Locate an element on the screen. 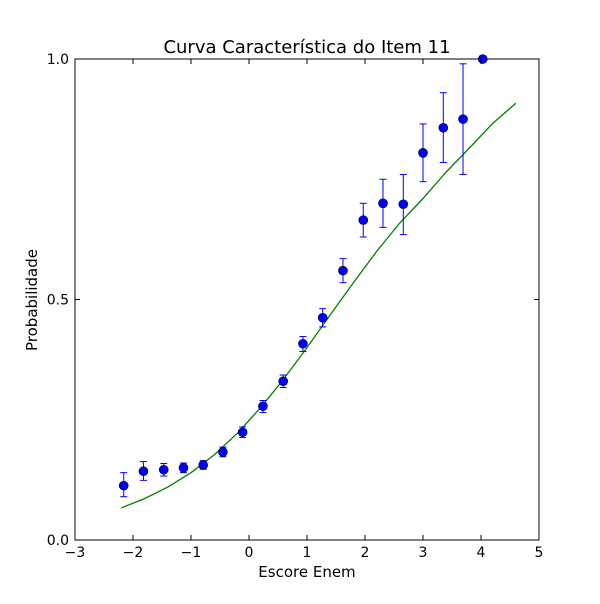 The height and width of the screenshot is (604, 600). x-tick-label: 4 is located at coordinates (481, 553).